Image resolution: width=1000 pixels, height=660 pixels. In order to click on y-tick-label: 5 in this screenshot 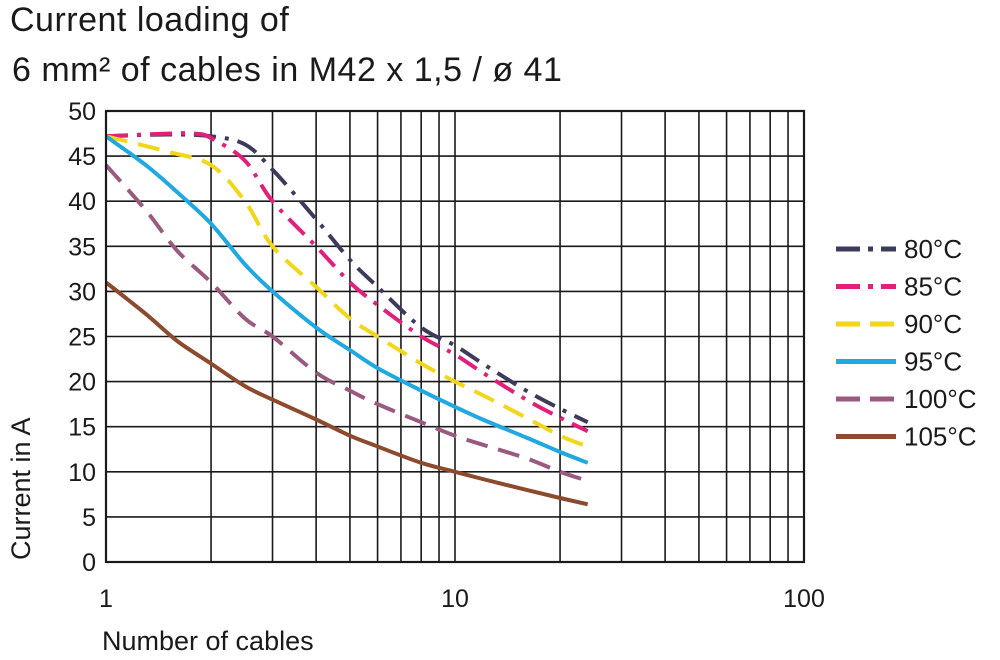, I will do `click(89, 518)`.